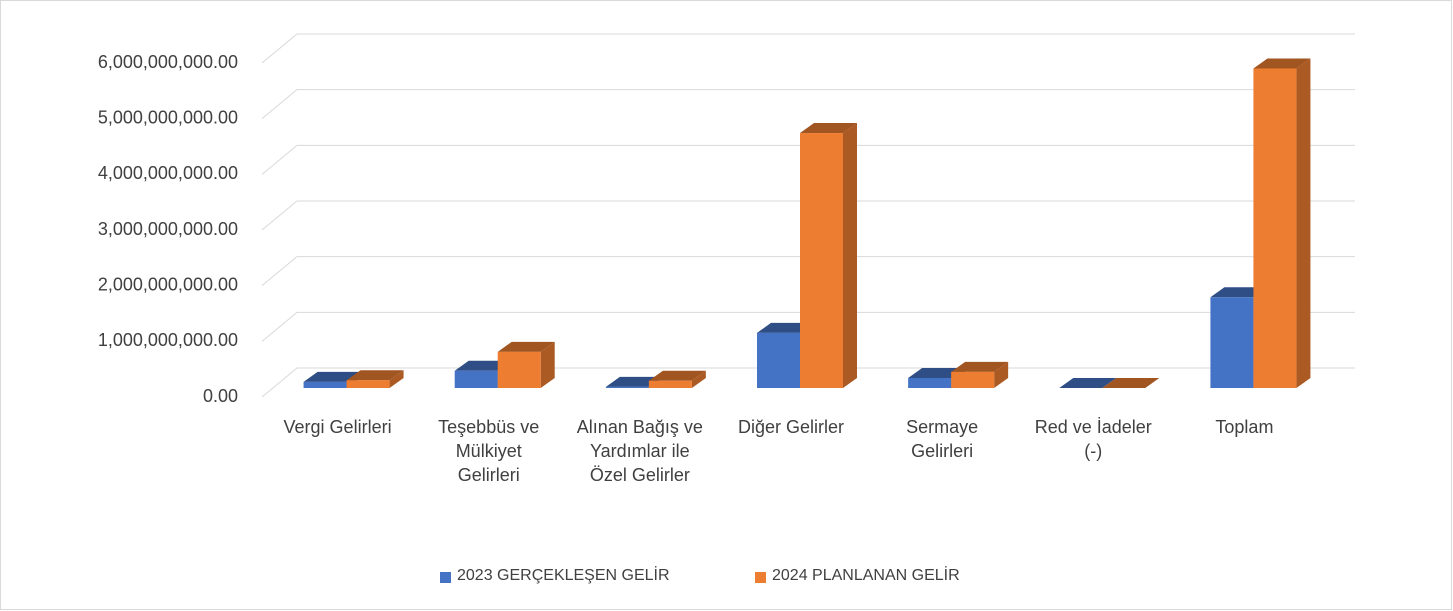  I want to click on y-tick-label: 3,000,000,000.00, so click(168, 229).